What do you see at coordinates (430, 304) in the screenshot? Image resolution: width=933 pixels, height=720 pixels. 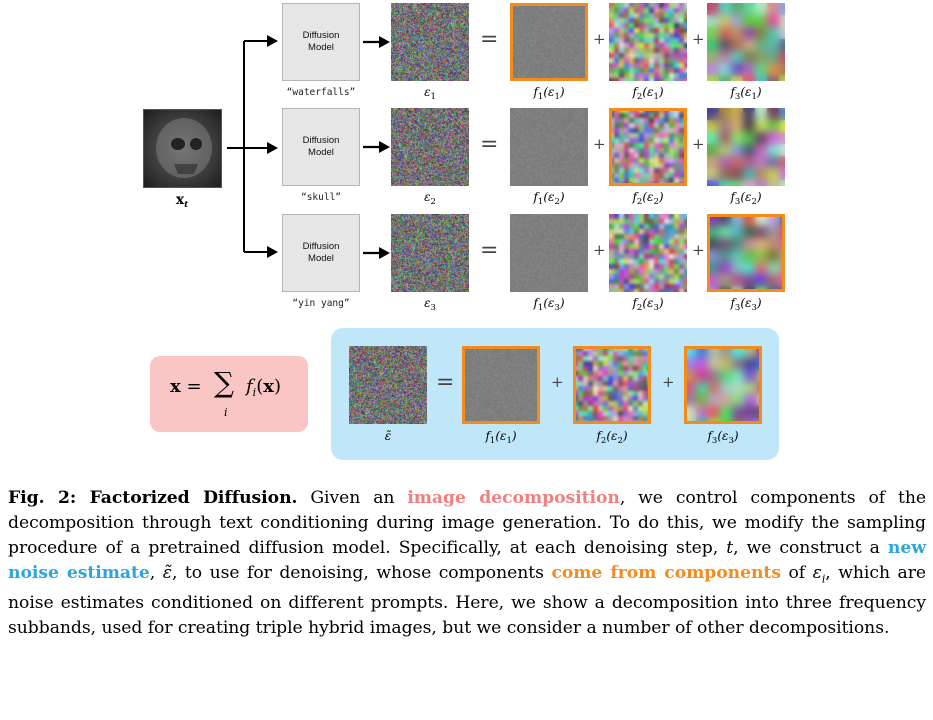 I see `noise-label: ε3` at bounding box center [430, 304].